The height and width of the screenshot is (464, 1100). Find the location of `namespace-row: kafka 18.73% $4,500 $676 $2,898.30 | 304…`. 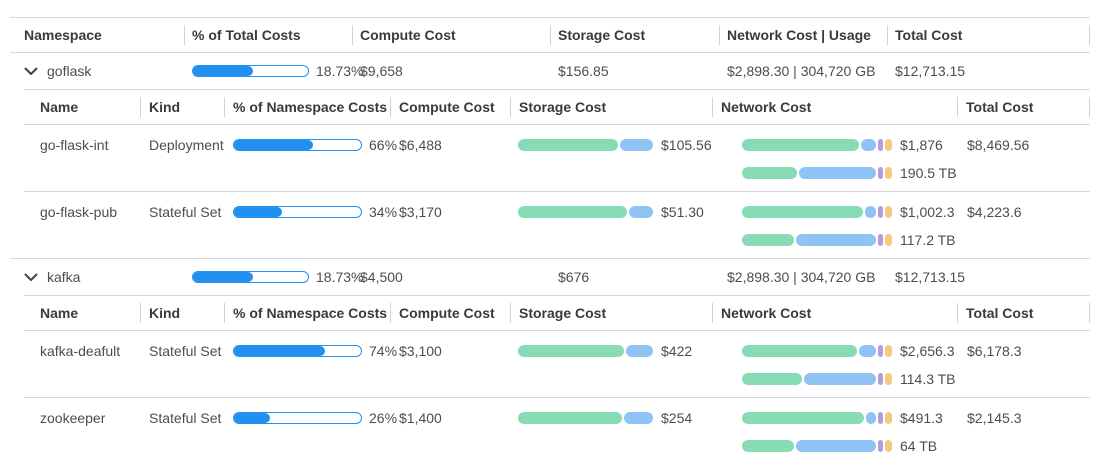

namespace-row: kafka 18.73% $4,500 $676 $2,898.30 | 304… is located at coordinates (550, 277).